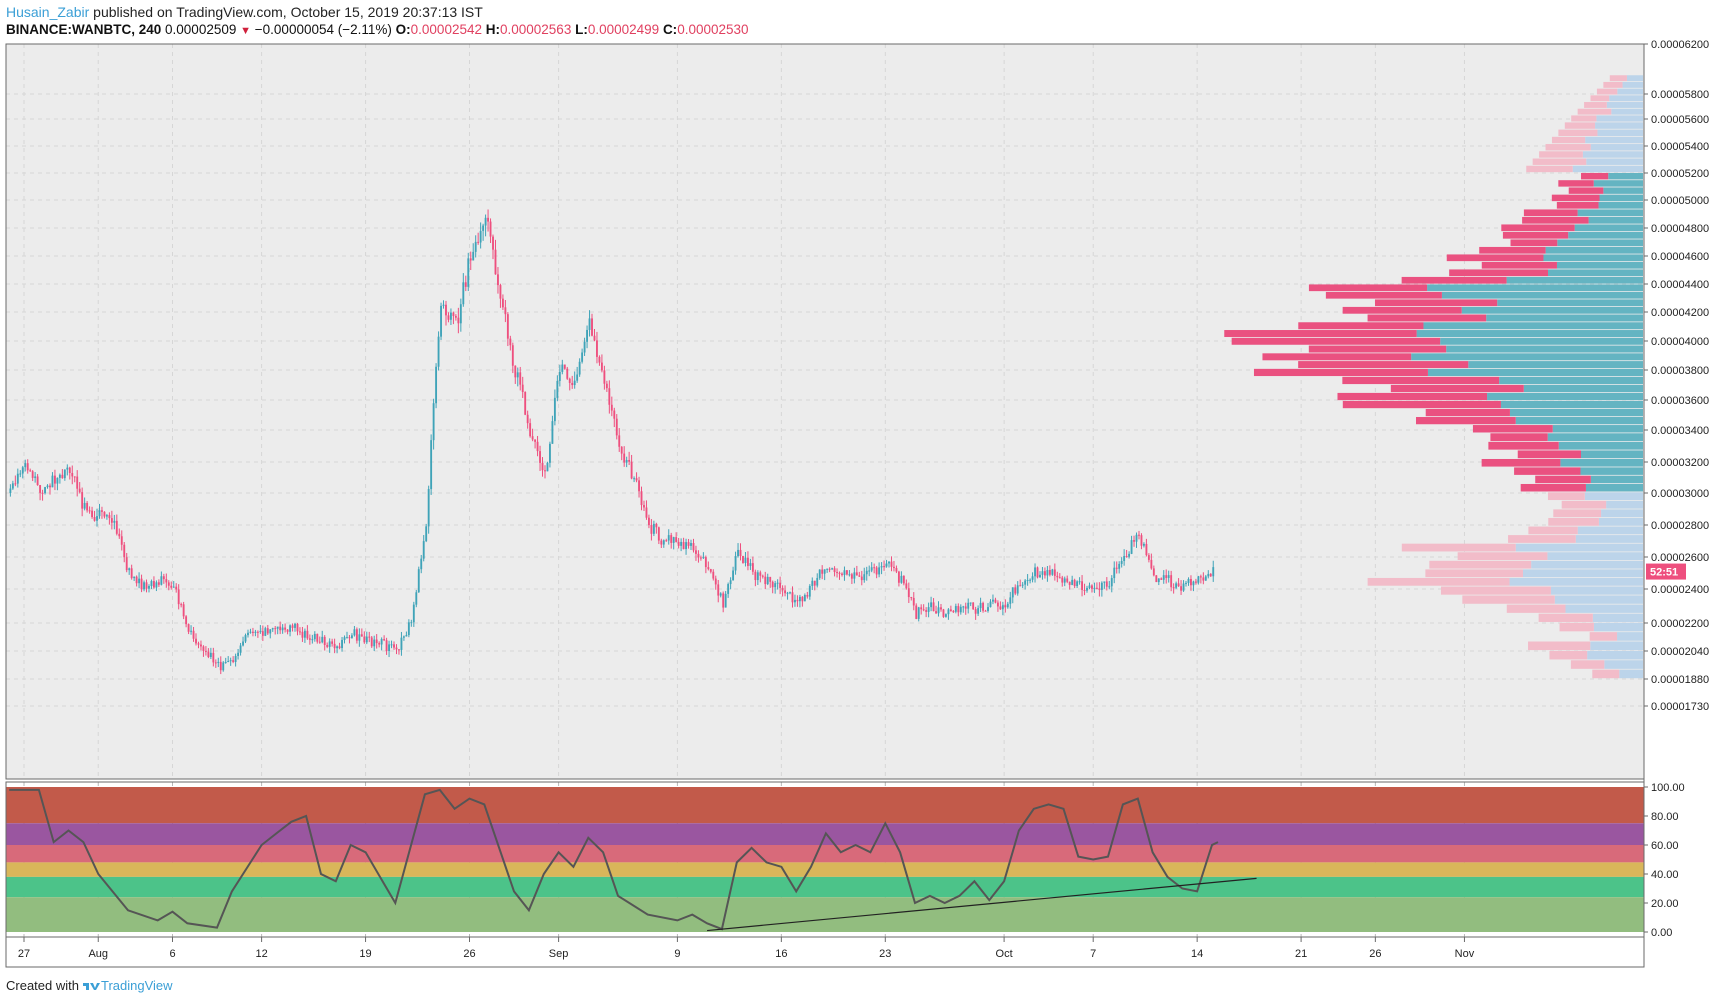 The image size is (1722, 1002). Describe the element at coordinates (982, 904) in the screenshot. I see `rsi-trendline` at that location.